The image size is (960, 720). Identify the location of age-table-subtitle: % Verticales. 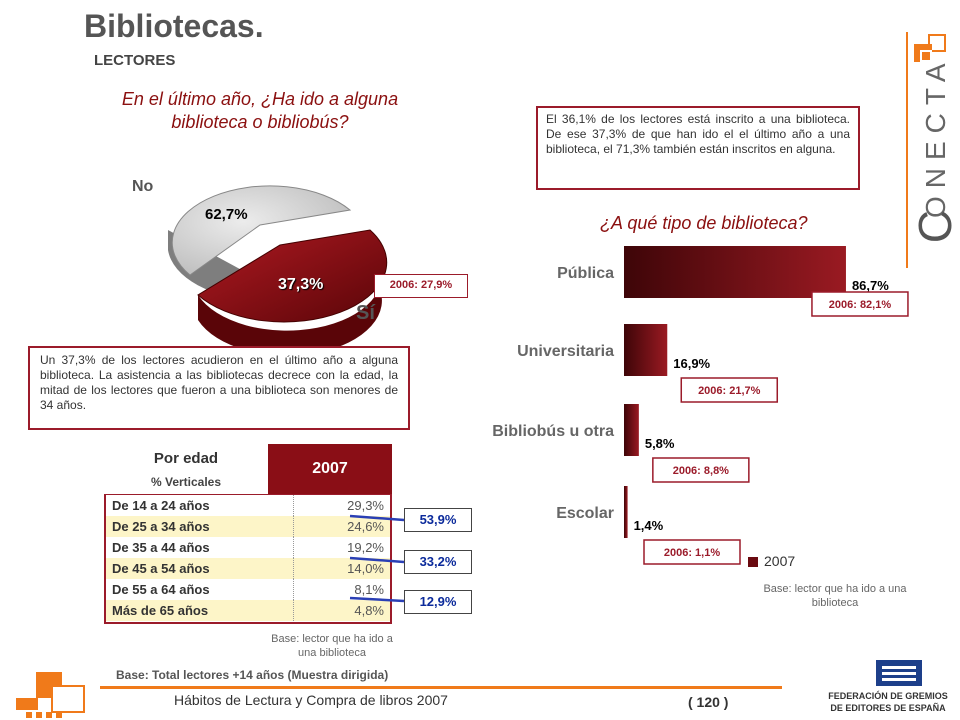
(186, 482).